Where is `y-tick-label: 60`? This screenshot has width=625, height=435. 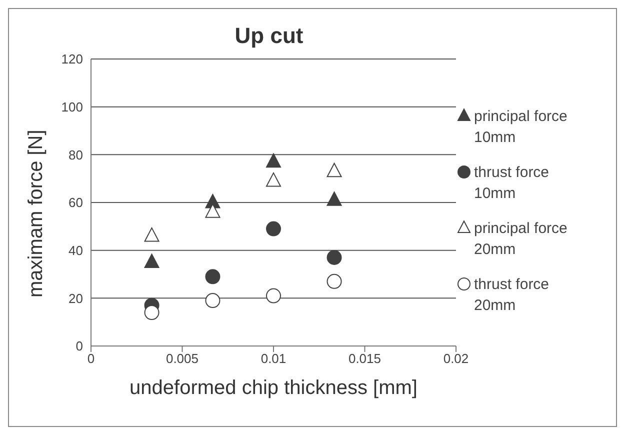
y-tick-label: 60 is located at coordinates (75, 202).